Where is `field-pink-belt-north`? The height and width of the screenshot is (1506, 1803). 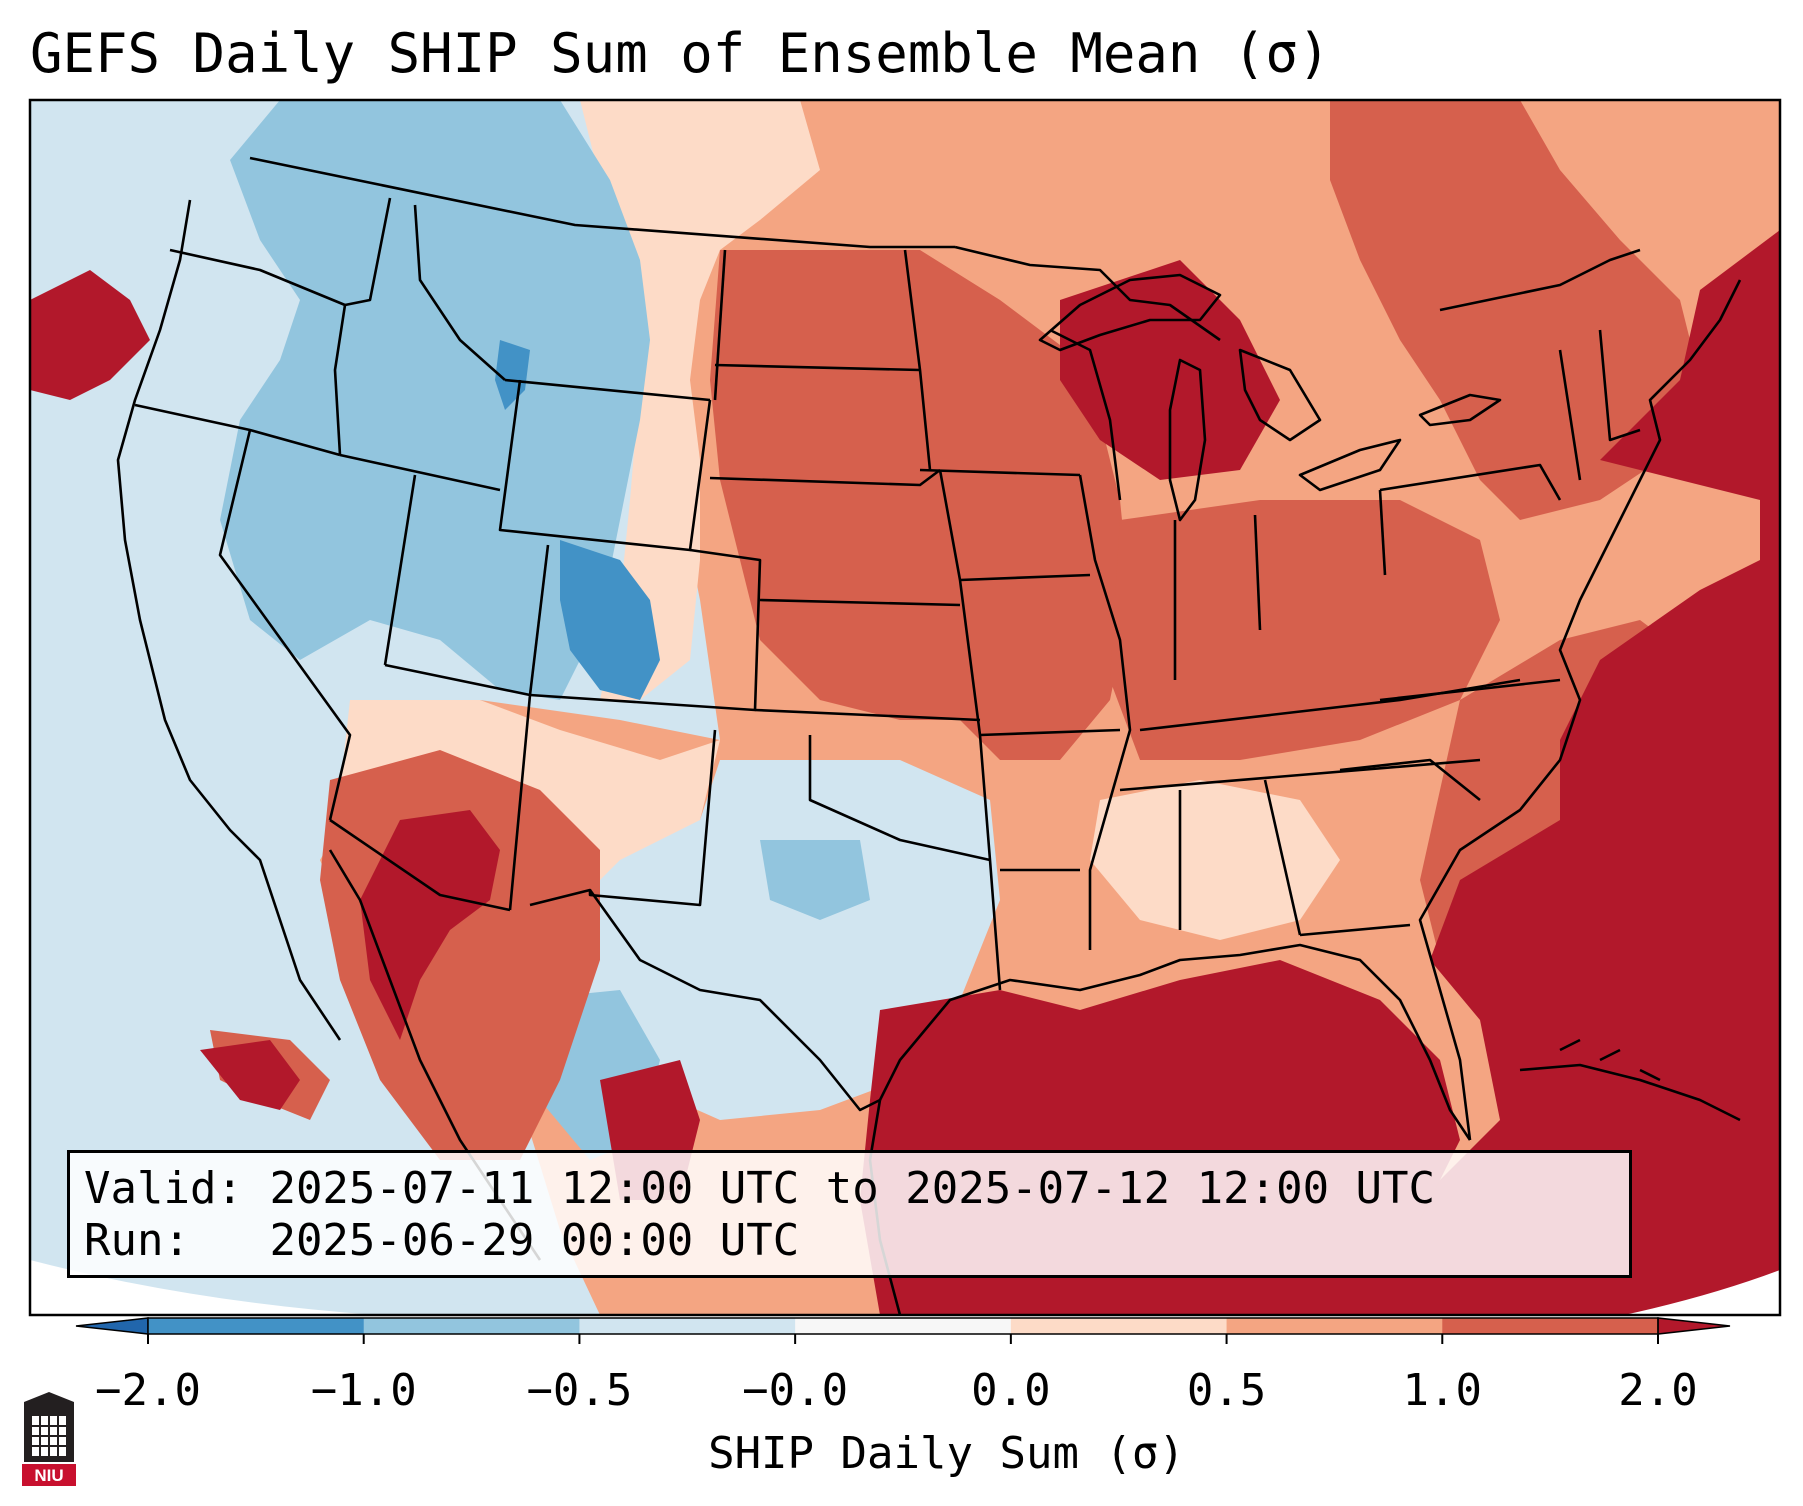
field-pink-belt-north is located at coordinates (700, 400).